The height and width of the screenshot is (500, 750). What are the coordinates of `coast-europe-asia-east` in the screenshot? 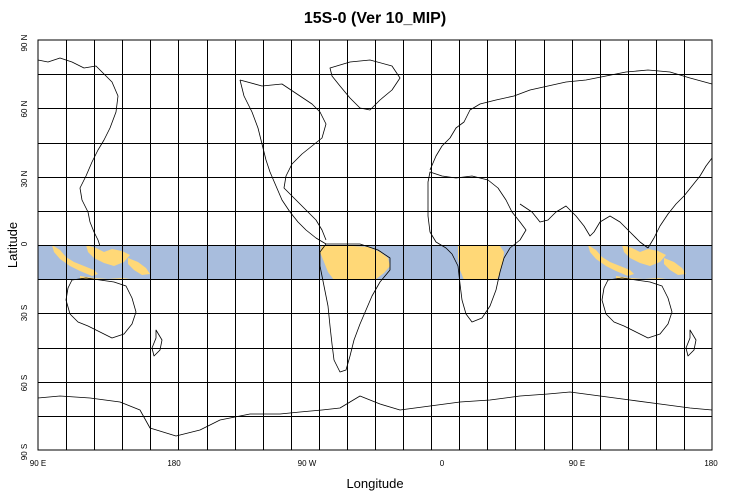 It's located at (78, 152).